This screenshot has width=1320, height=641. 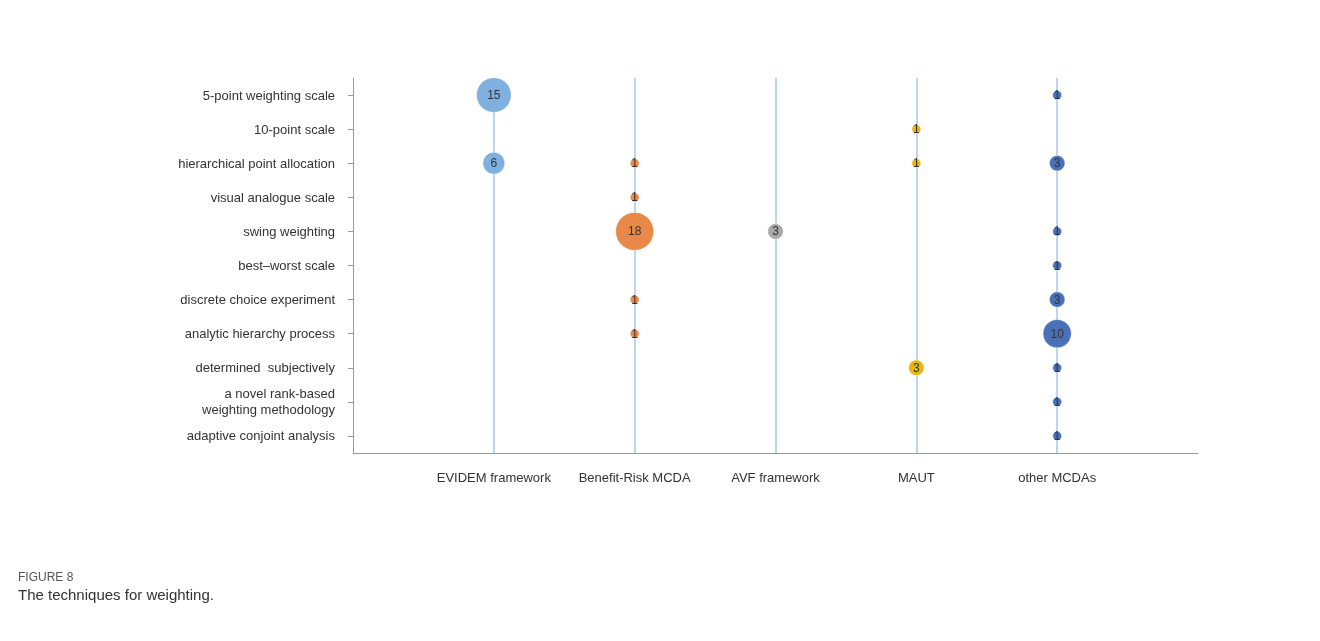 What do you see at coordinates (494, 163) in the screenshot?
I see `data-label: 6` at bounding box center [494, 163].